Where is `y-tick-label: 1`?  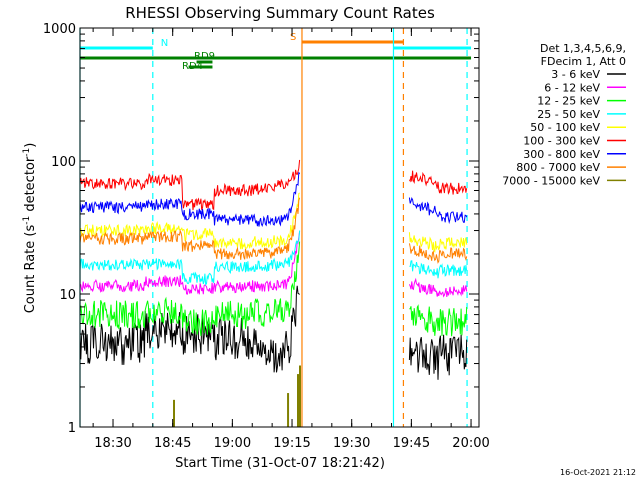
y-tick-label: 1 is located at coordinates (72, 428).